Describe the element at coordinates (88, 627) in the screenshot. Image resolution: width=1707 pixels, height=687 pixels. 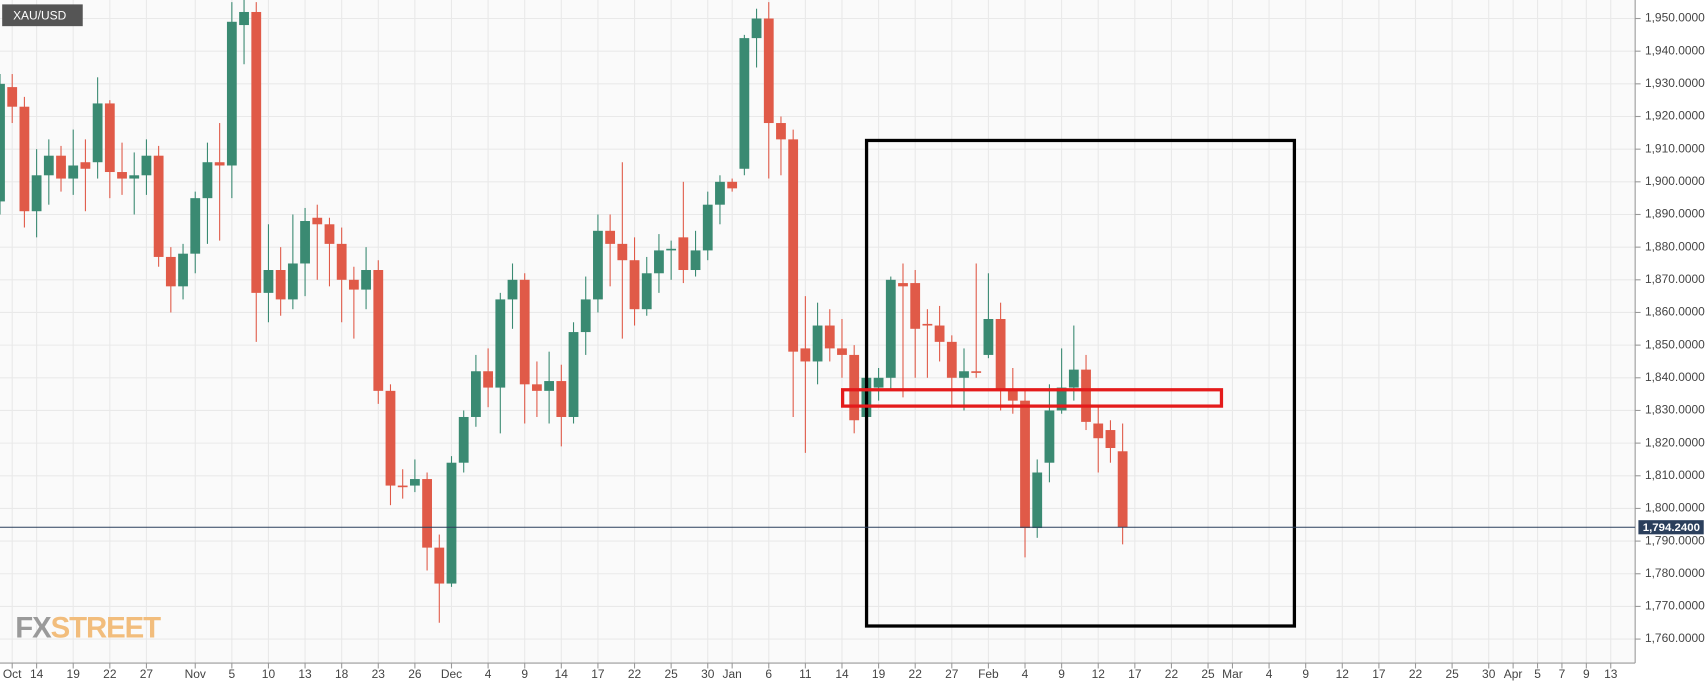
I see `watermark: FXSTREET` at that location.